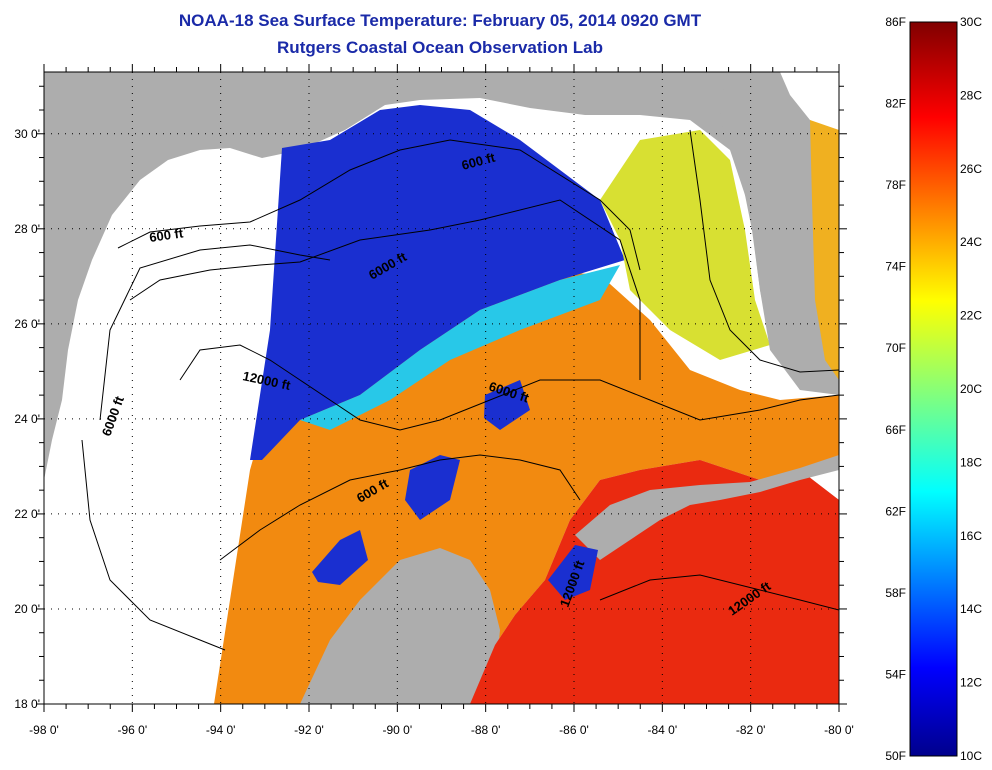 This screenshot has height=770, width=992. What do you see at coordinates (971, 536) in the screenshot?
I see `colorbar-c-label: 16C` at bounding box center [971, 536].